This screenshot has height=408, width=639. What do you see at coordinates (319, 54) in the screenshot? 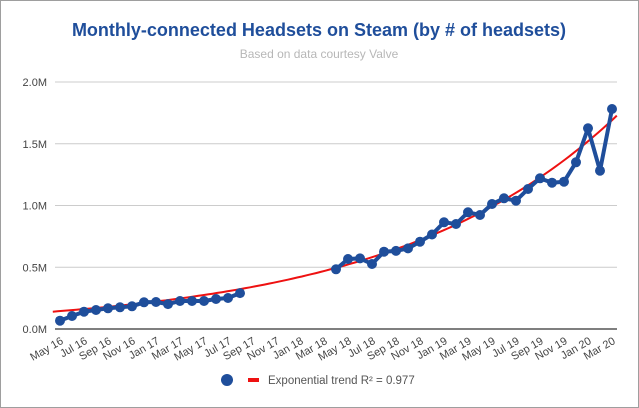
I see `chart-subtitle: Based on data courtesy Valve` at bounding box center [319, 54].